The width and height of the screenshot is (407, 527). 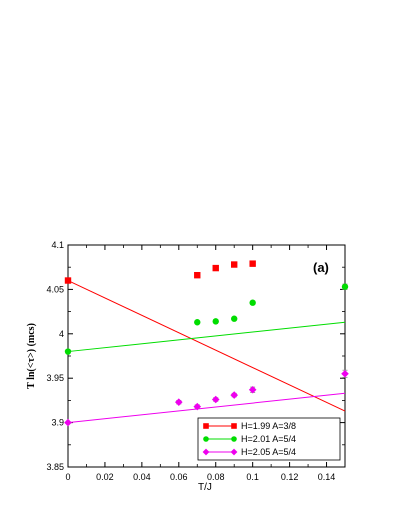 What do you see at coordinates (55, 467) in the screenshot?
I see `y-tick-label: 3.85` at bounding box center [55, 467].